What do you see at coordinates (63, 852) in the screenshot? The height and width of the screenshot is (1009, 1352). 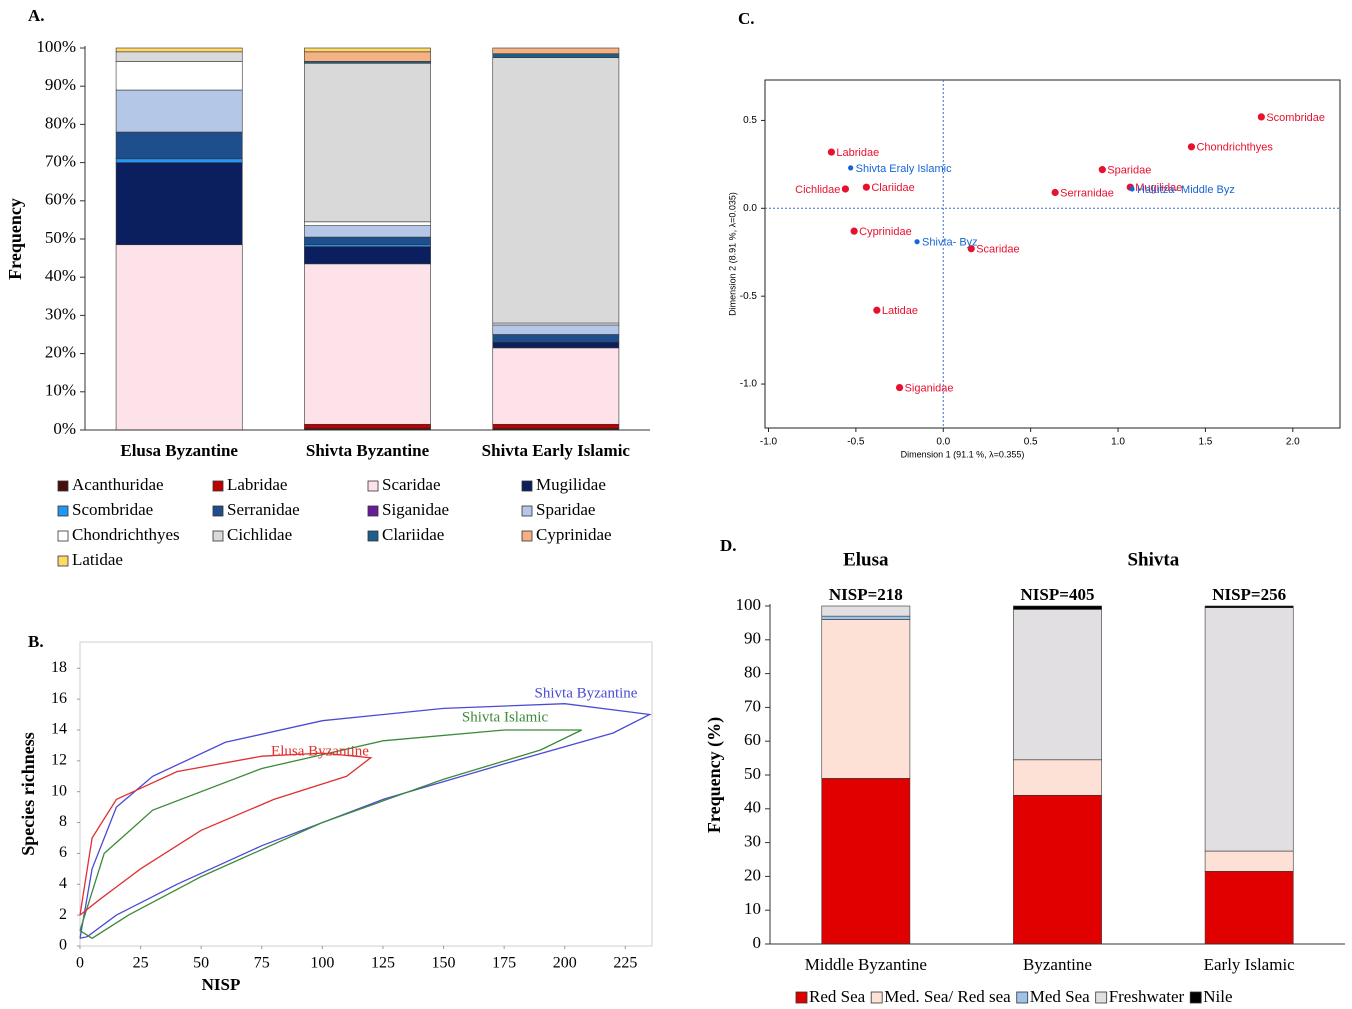 I see `y-tick-label: 6` at bounding box center [63, 852].